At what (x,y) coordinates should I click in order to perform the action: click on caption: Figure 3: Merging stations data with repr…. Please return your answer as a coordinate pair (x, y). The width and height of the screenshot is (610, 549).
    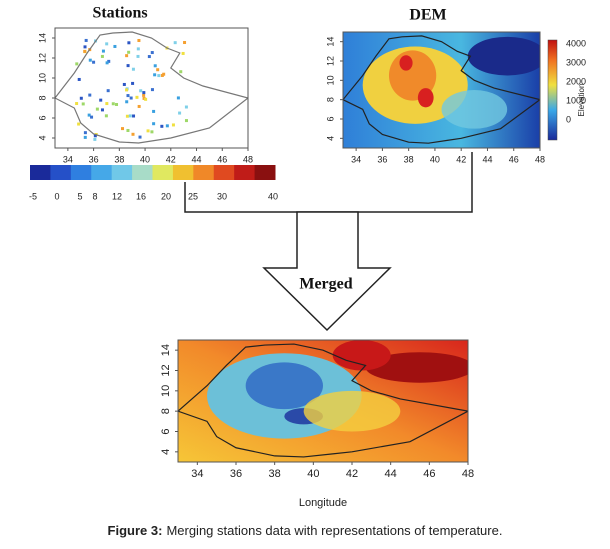
    Looking at the image, I should click on (305, 530).